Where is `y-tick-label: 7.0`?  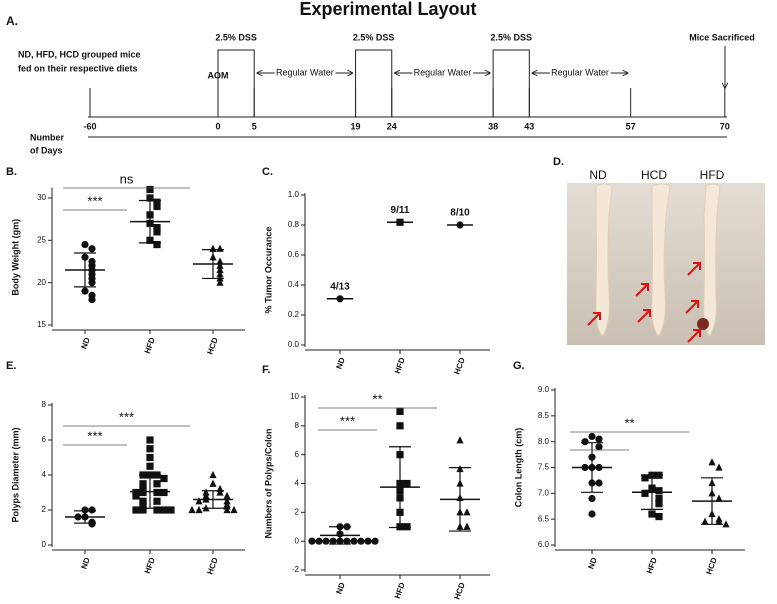
y-tick-label: 7.0 is located at coordinates (544, 492).